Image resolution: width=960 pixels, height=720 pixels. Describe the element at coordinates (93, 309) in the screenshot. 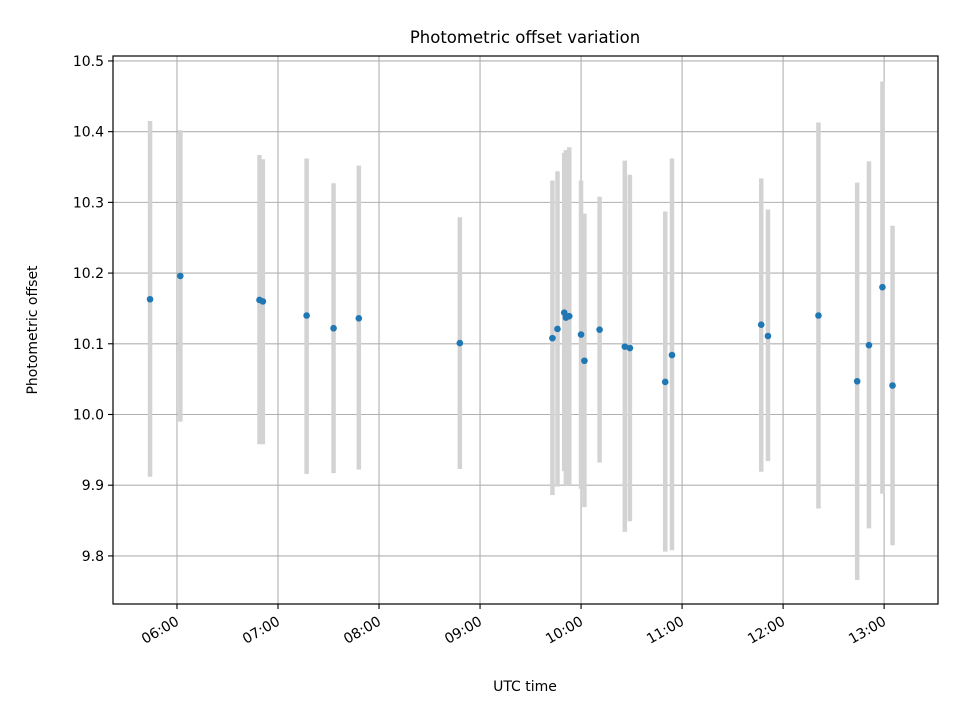

I see `y-axis: 9.8 9.9 10.0 10.1 10.2 10.3 10.4 10.5` at that location.